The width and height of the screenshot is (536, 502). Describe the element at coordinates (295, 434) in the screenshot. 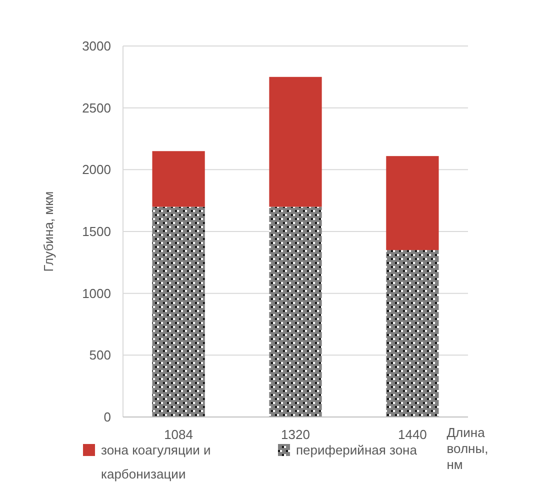

I see `x-tick-label: 1320` at that location.